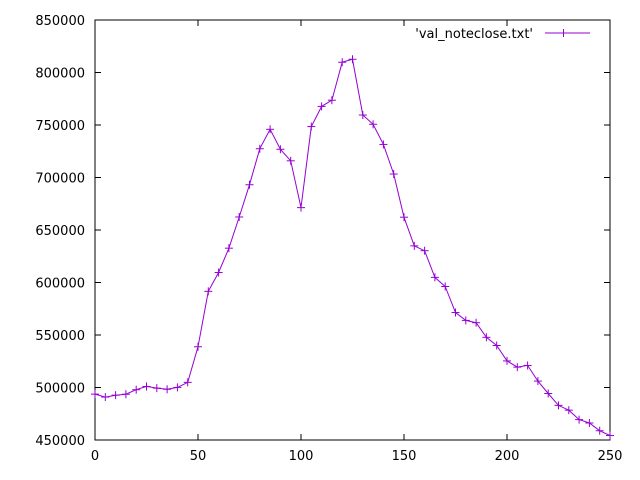 This screenshot has height=480, width=640. Describe the element at coordinates (60, 74) in the screenshot. I see `y-tick-label: 800000` at that location.